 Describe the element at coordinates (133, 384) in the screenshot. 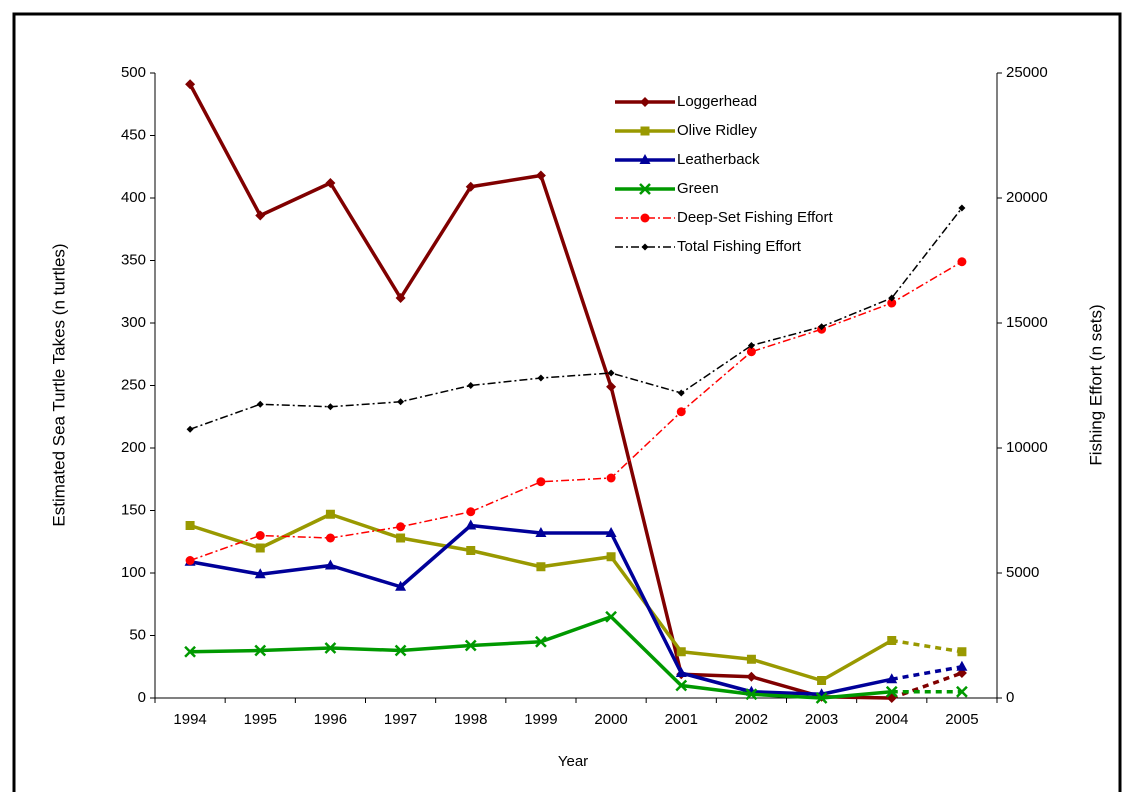

I see `y-tick-label: 250` at that location.